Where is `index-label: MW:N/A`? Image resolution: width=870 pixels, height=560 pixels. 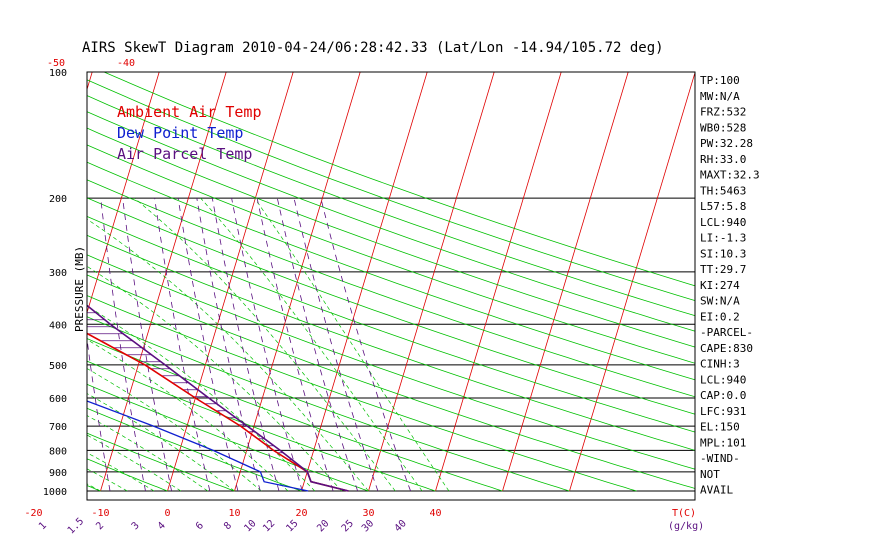 index-label: MW:N/A is located at coordinates (720, 96).